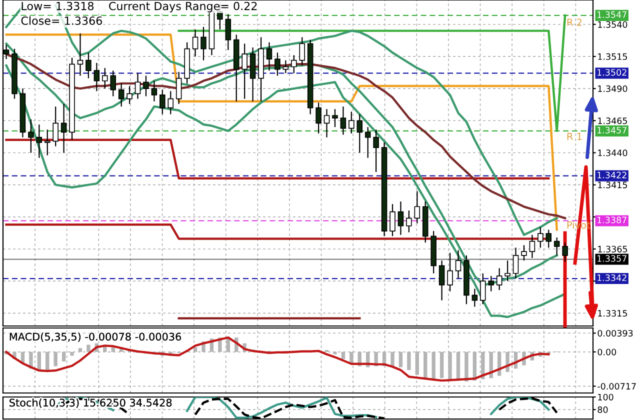 The image size is (640, 420). I want to click on ref-line-label: 1.3357, so click(612, 258).